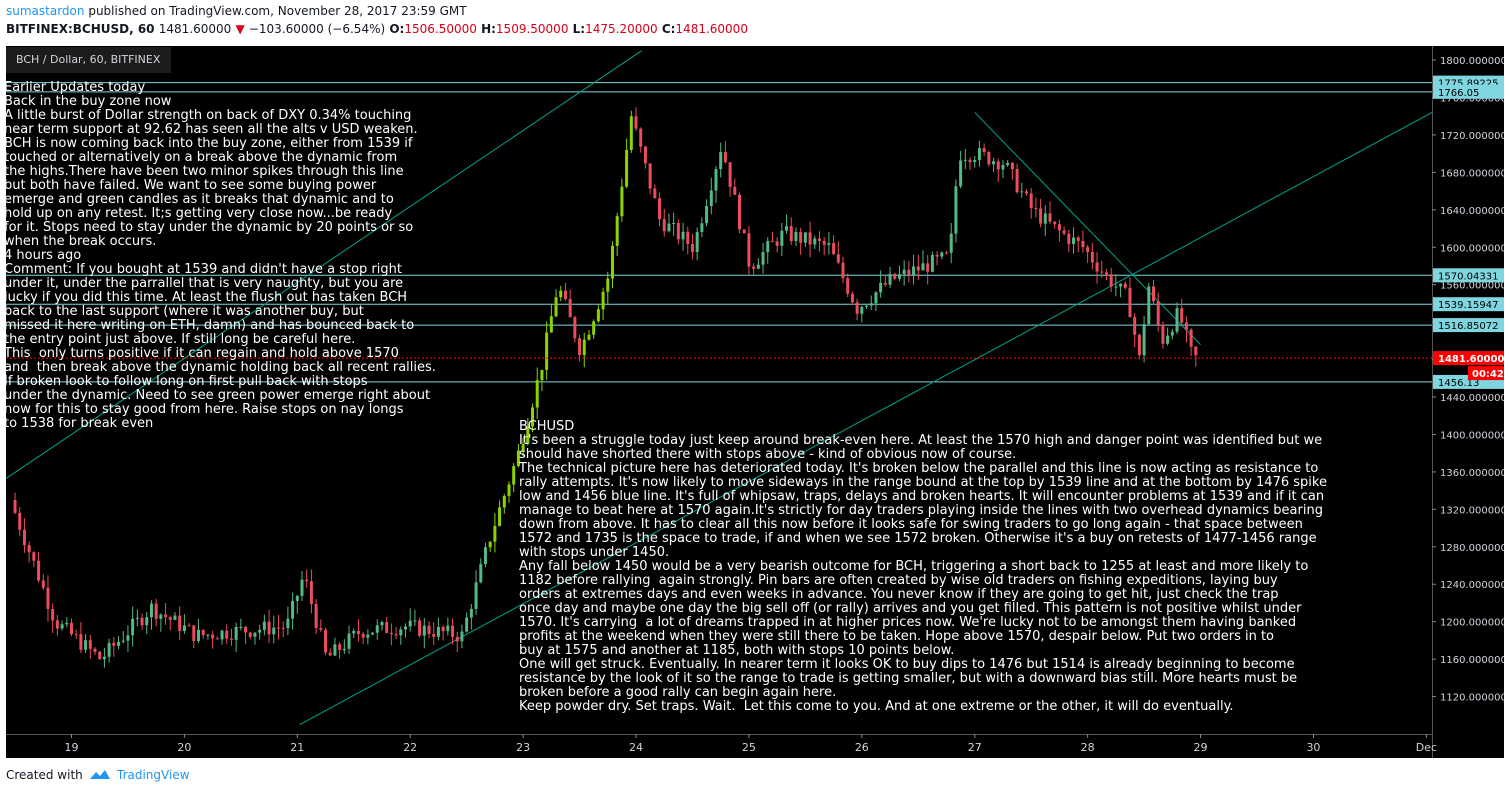  I want to click on y-tick-label: 1320.000000, so click(1472, 510).